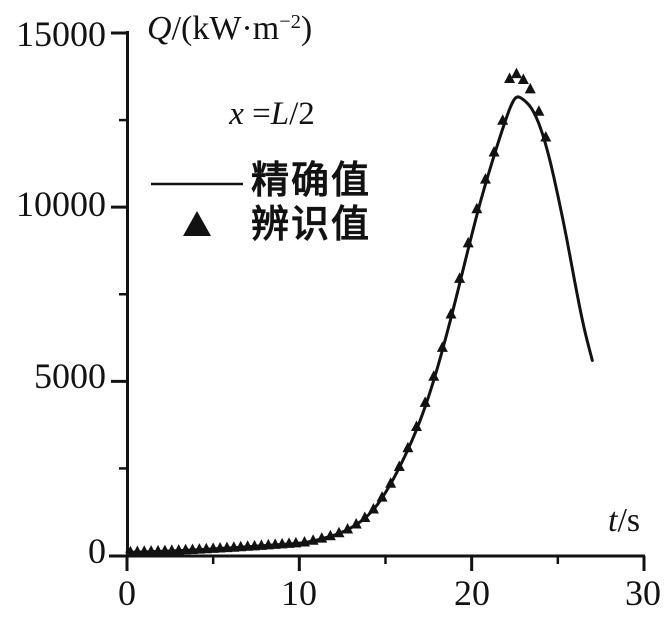 The height and width of the screenshot is (630, 672). Describe the element at coordinates (472, 593) in the screenshot. I see `x-tick-label-20: 20` at that location.